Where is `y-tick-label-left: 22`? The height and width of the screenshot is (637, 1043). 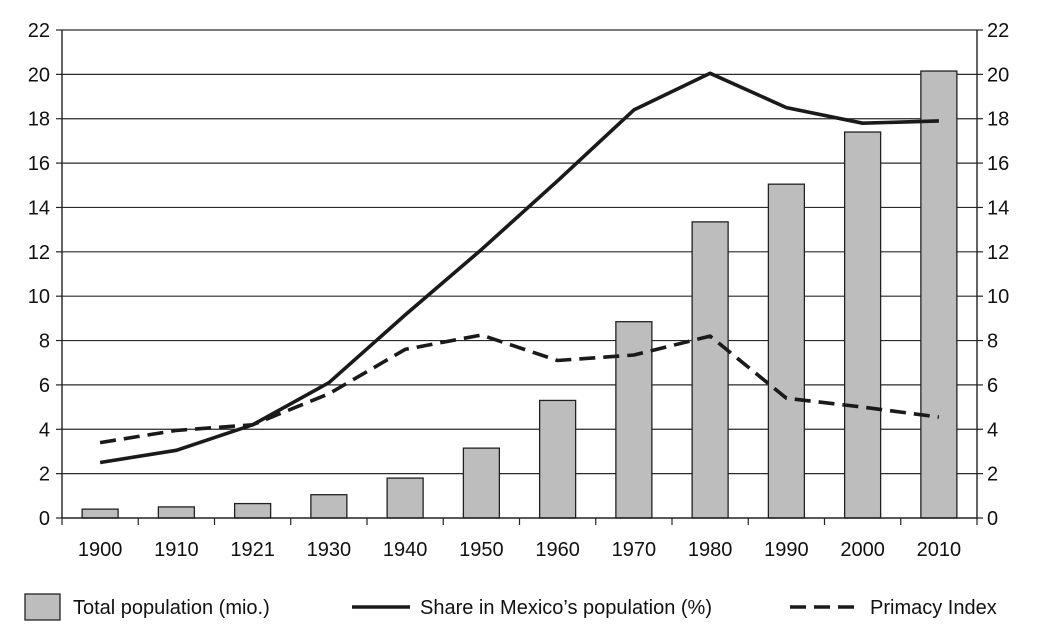 y-tick-label-left: 22 is located at coordinates (39, 31).